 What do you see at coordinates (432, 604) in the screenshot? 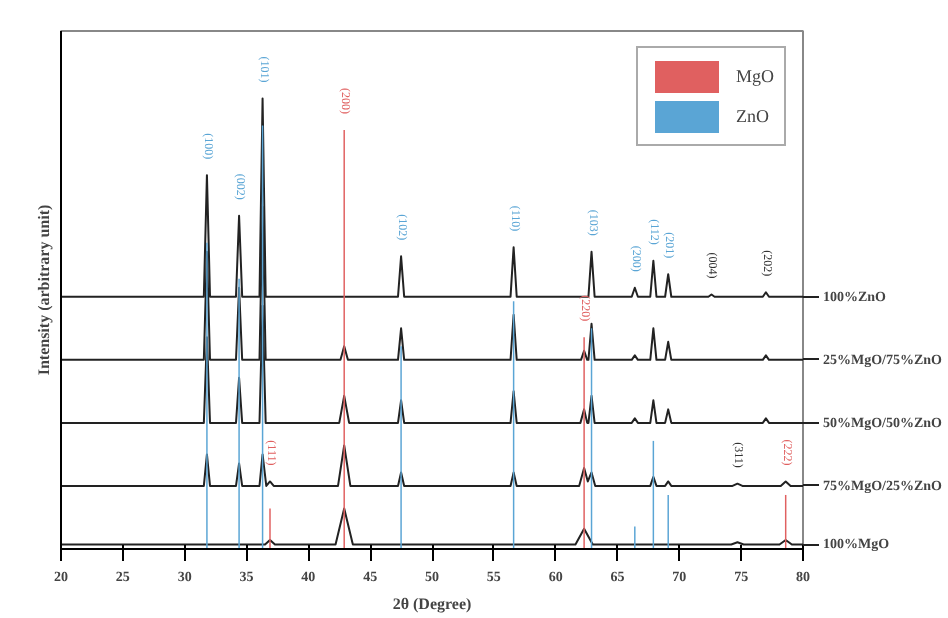
I see `x-axis-title: 2θ (Degree)` at bounding box center [432, 604].